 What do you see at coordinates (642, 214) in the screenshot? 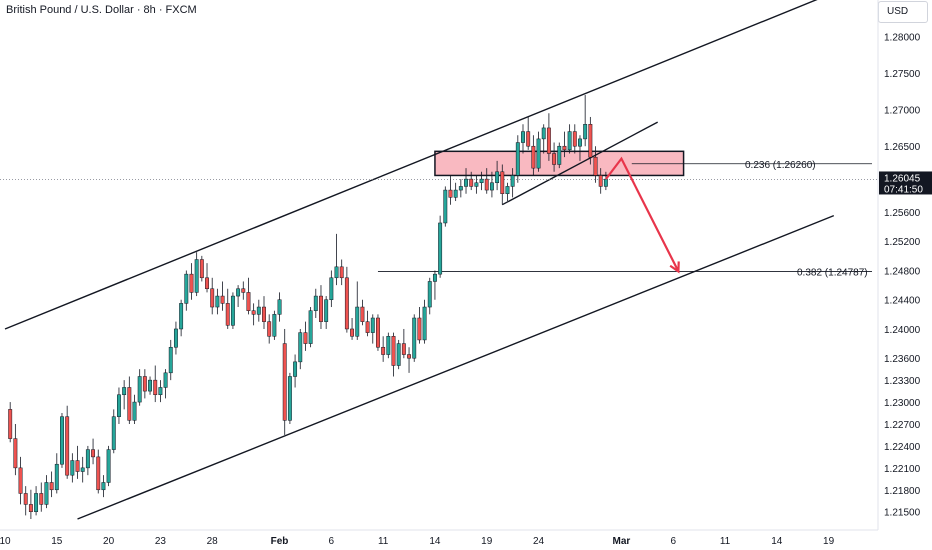
I see `projection-arrow` at bounding box center [642, 214].